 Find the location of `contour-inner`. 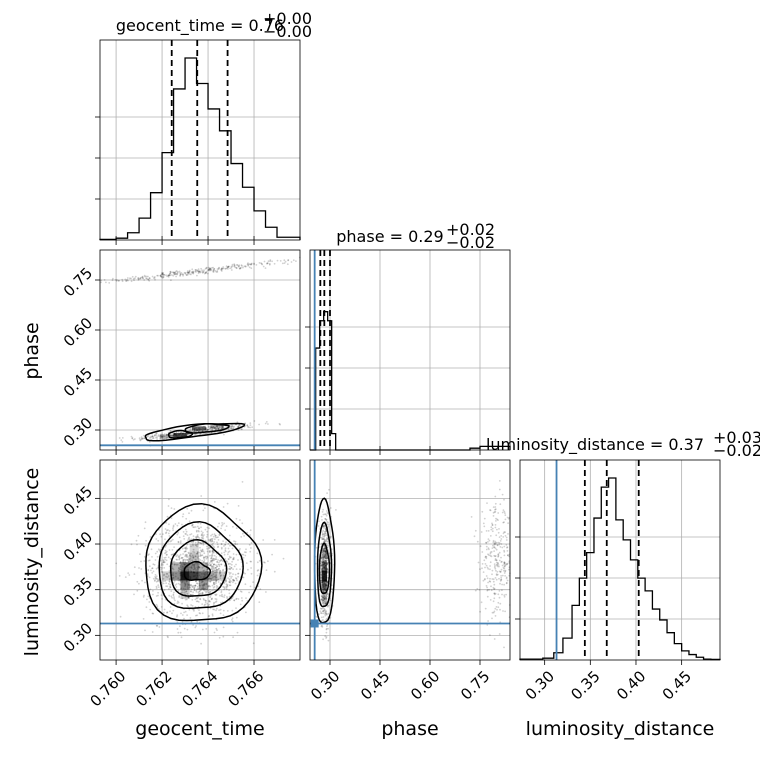

contour-inner is located at coordinates (180, 434).